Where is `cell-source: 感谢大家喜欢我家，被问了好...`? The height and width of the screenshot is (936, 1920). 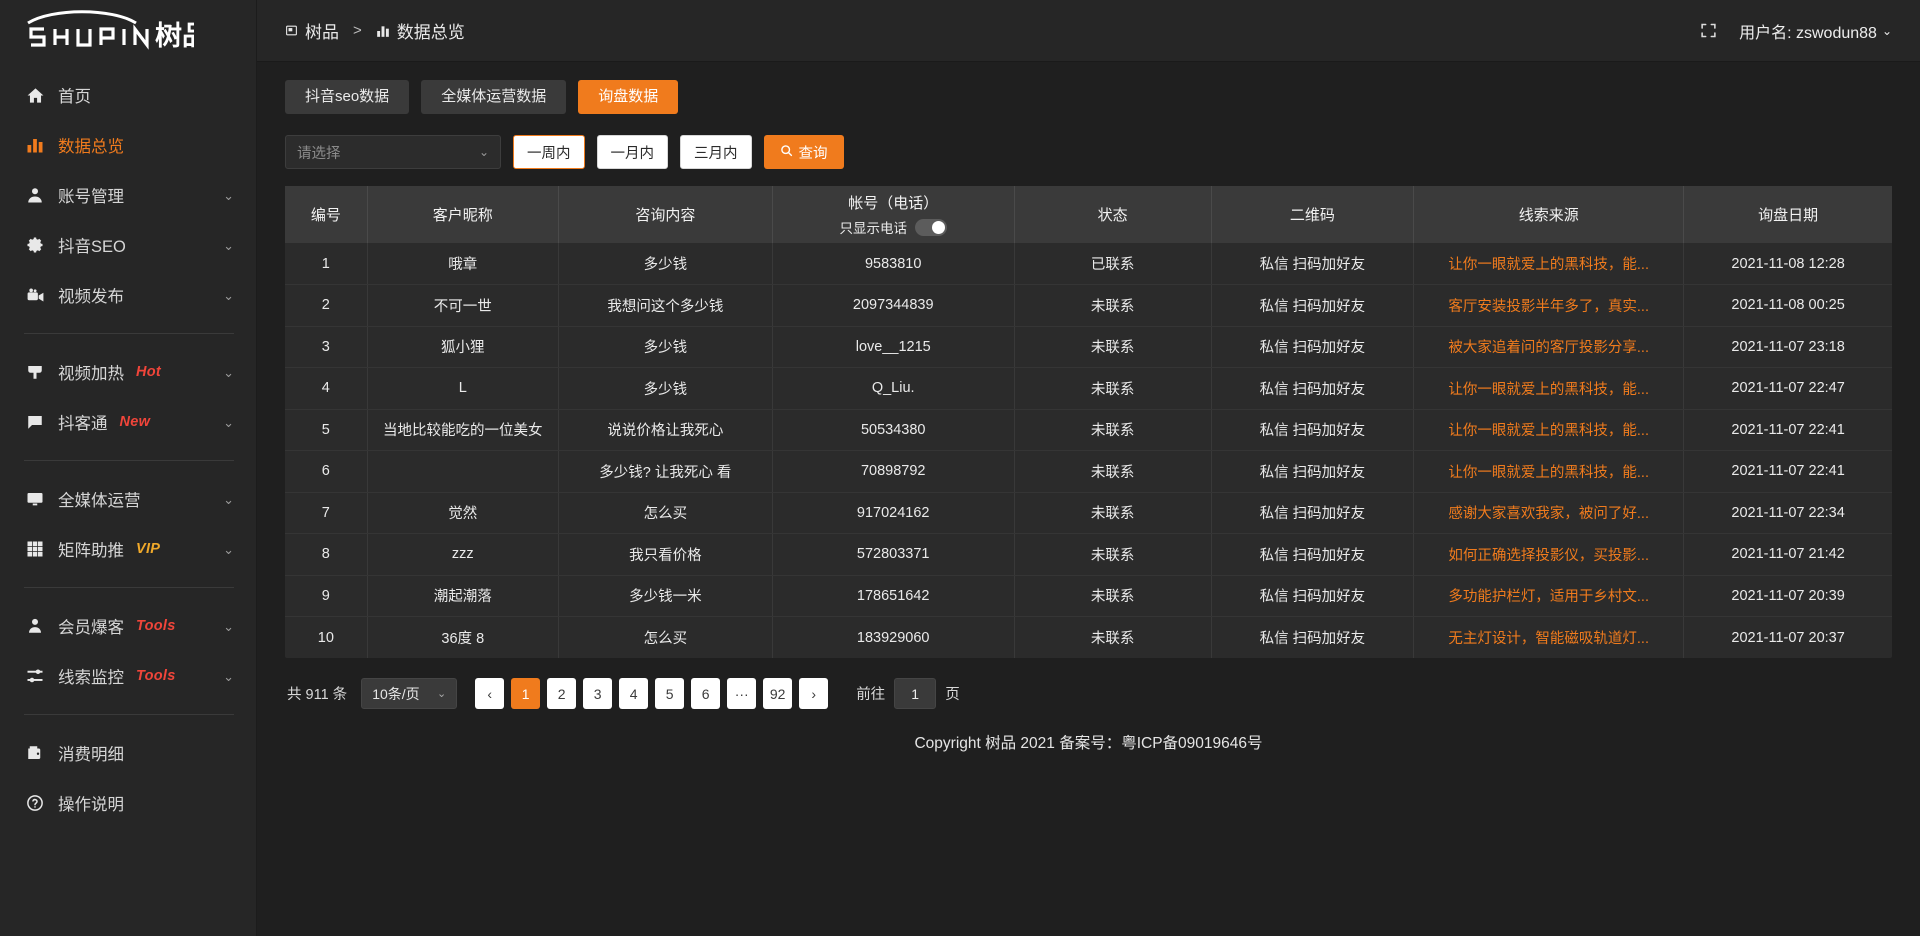 cell-source: 感谢大家喜欢我家，被问了好... is located at coordinates (1549, 513).